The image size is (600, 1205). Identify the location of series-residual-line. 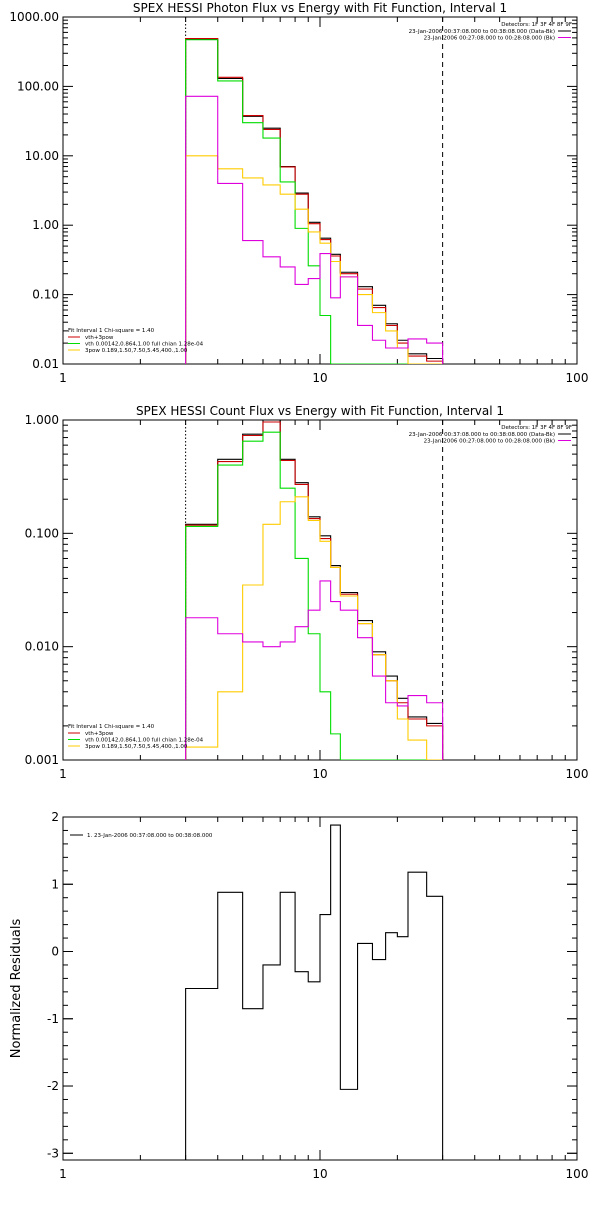
(314, 992).